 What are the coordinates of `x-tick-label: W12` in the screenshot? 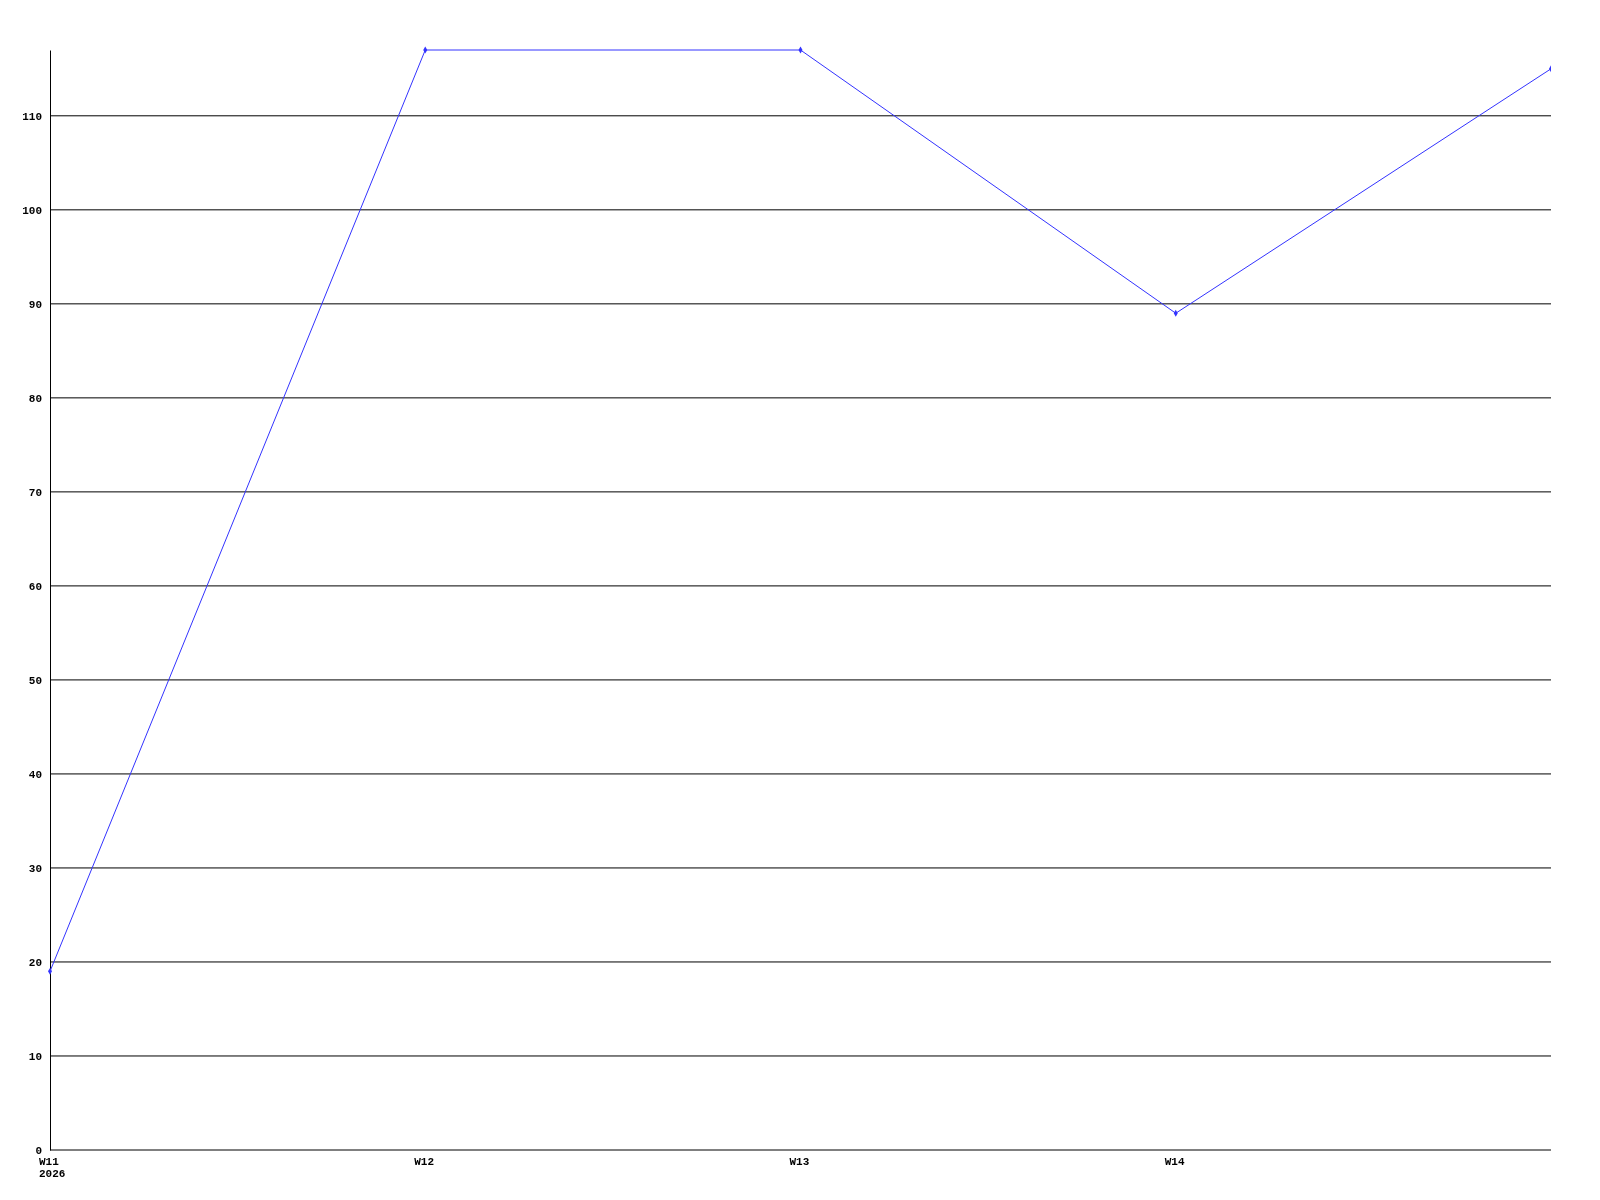 It's located at (424, 1162).